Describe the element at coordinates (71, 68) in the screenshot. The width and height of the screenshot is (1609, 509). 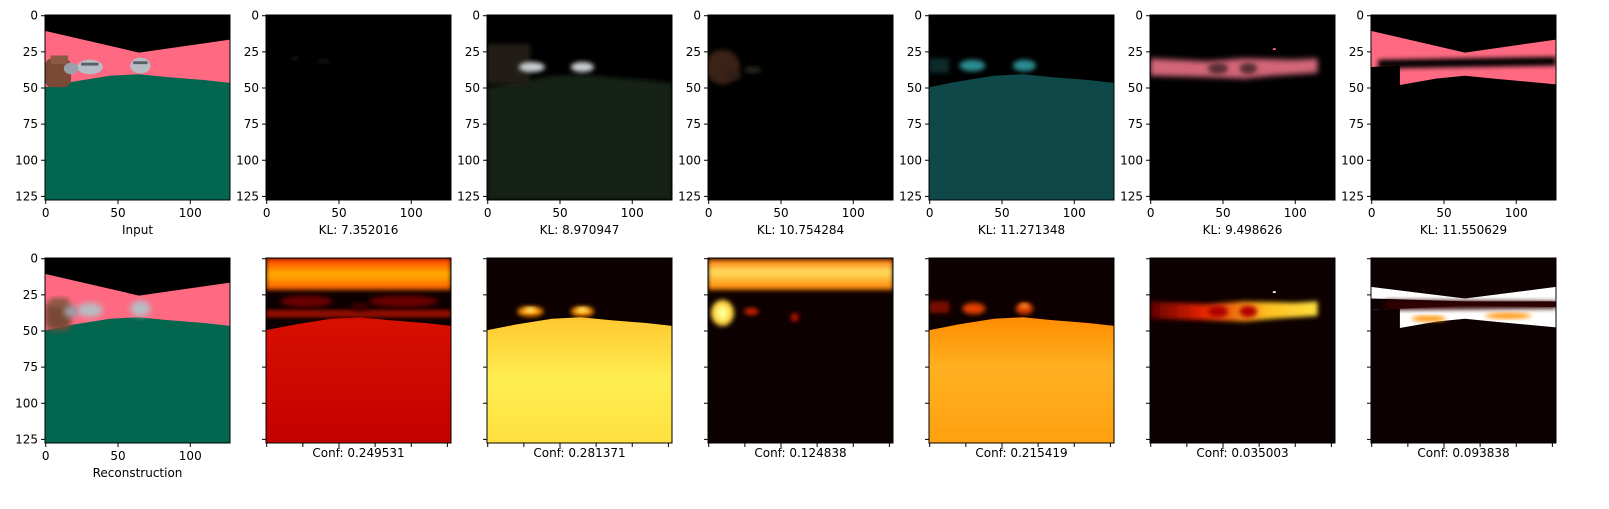
I see `car-far-left` at that location.